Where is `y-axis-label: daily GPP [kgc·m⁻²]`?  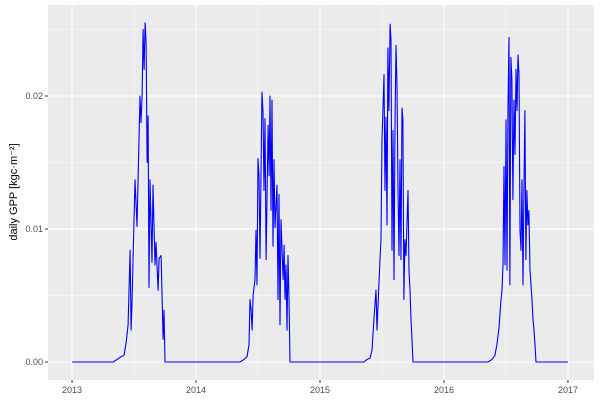 y-axis-label: daily GPP [kgc·m⁻²] is located at coordinates (14, 191).